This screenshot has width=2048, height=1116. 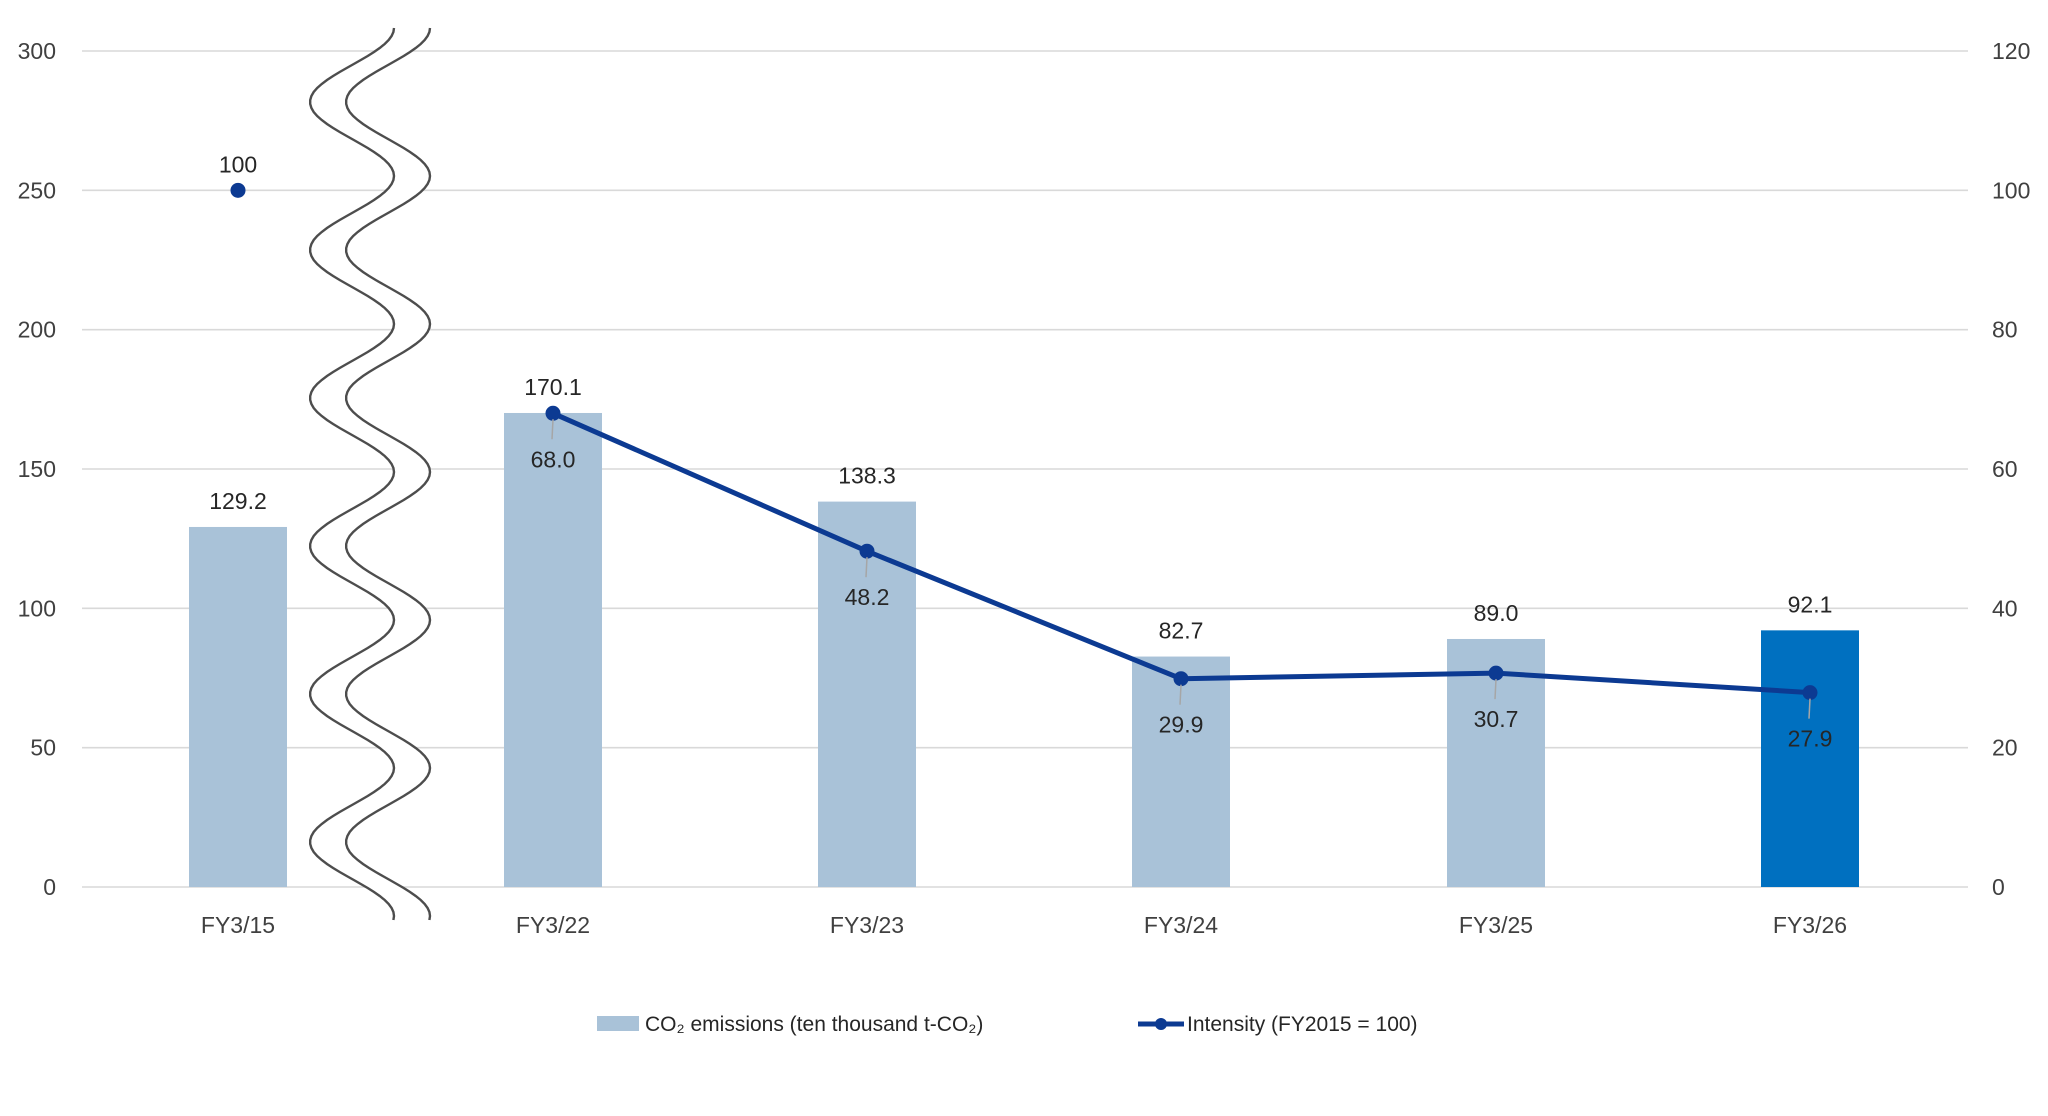 I want to click on y-left-tick-label: 150, so click(x=37, y=469).